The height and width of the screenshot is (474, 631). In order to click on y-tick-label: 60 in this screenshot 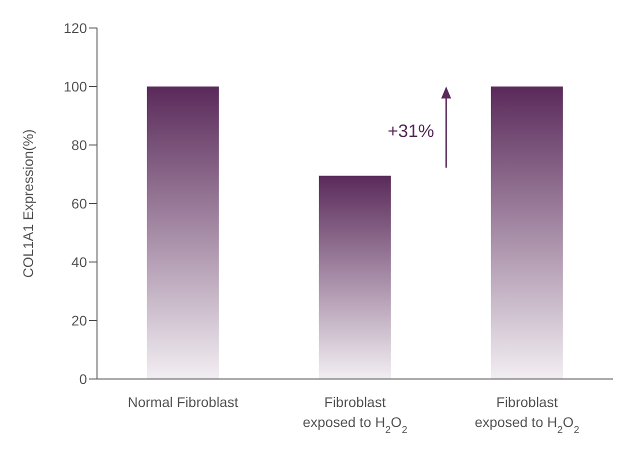, I will do `click(79, 203)`.